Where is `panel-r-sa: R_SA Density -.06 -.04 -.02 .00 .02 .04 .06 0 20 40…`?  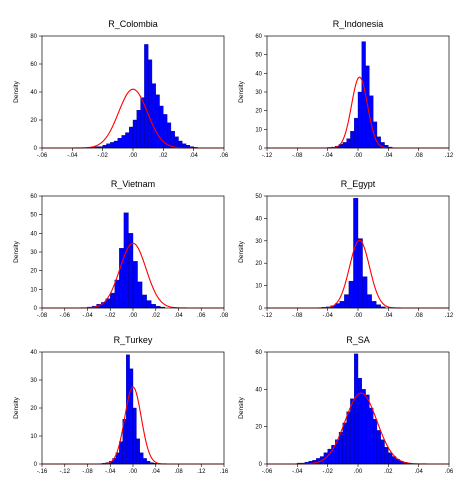 panel-r-sa: R_SA Density -.06 -.04 -.02 .00 .02 .04 .06 0 20 40… is located at coordinates (346, 405).